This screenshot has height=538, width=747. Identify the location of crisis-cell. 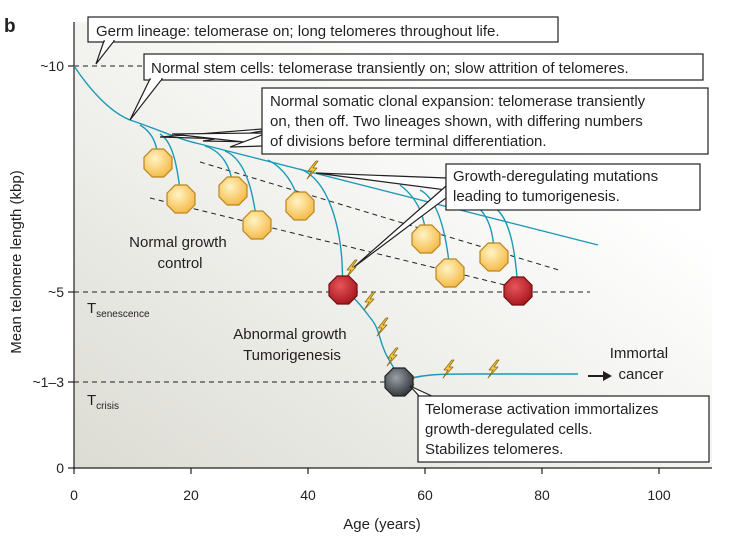
(399, 382).